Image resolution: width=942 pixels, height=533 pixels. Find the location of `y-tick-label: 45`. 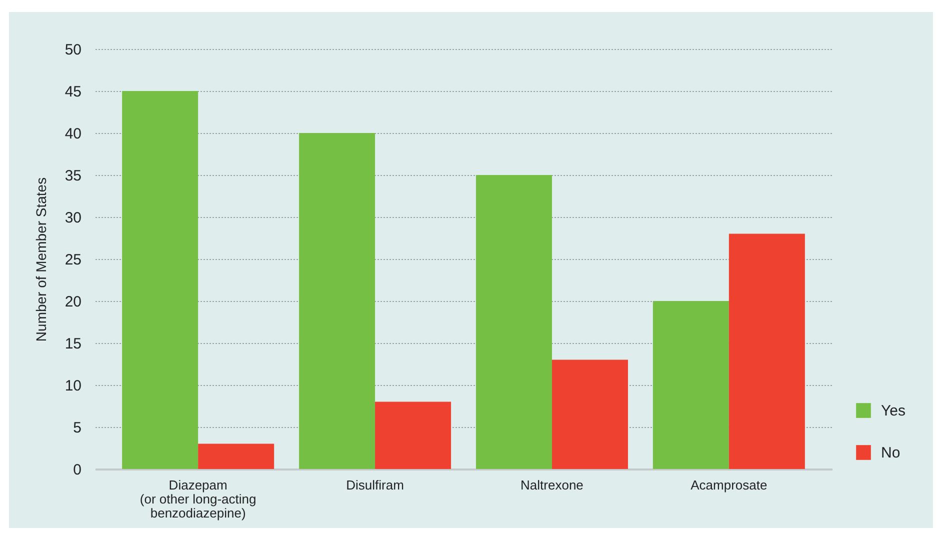

y-tick-label: 45 is located at coordinates (73, 92).